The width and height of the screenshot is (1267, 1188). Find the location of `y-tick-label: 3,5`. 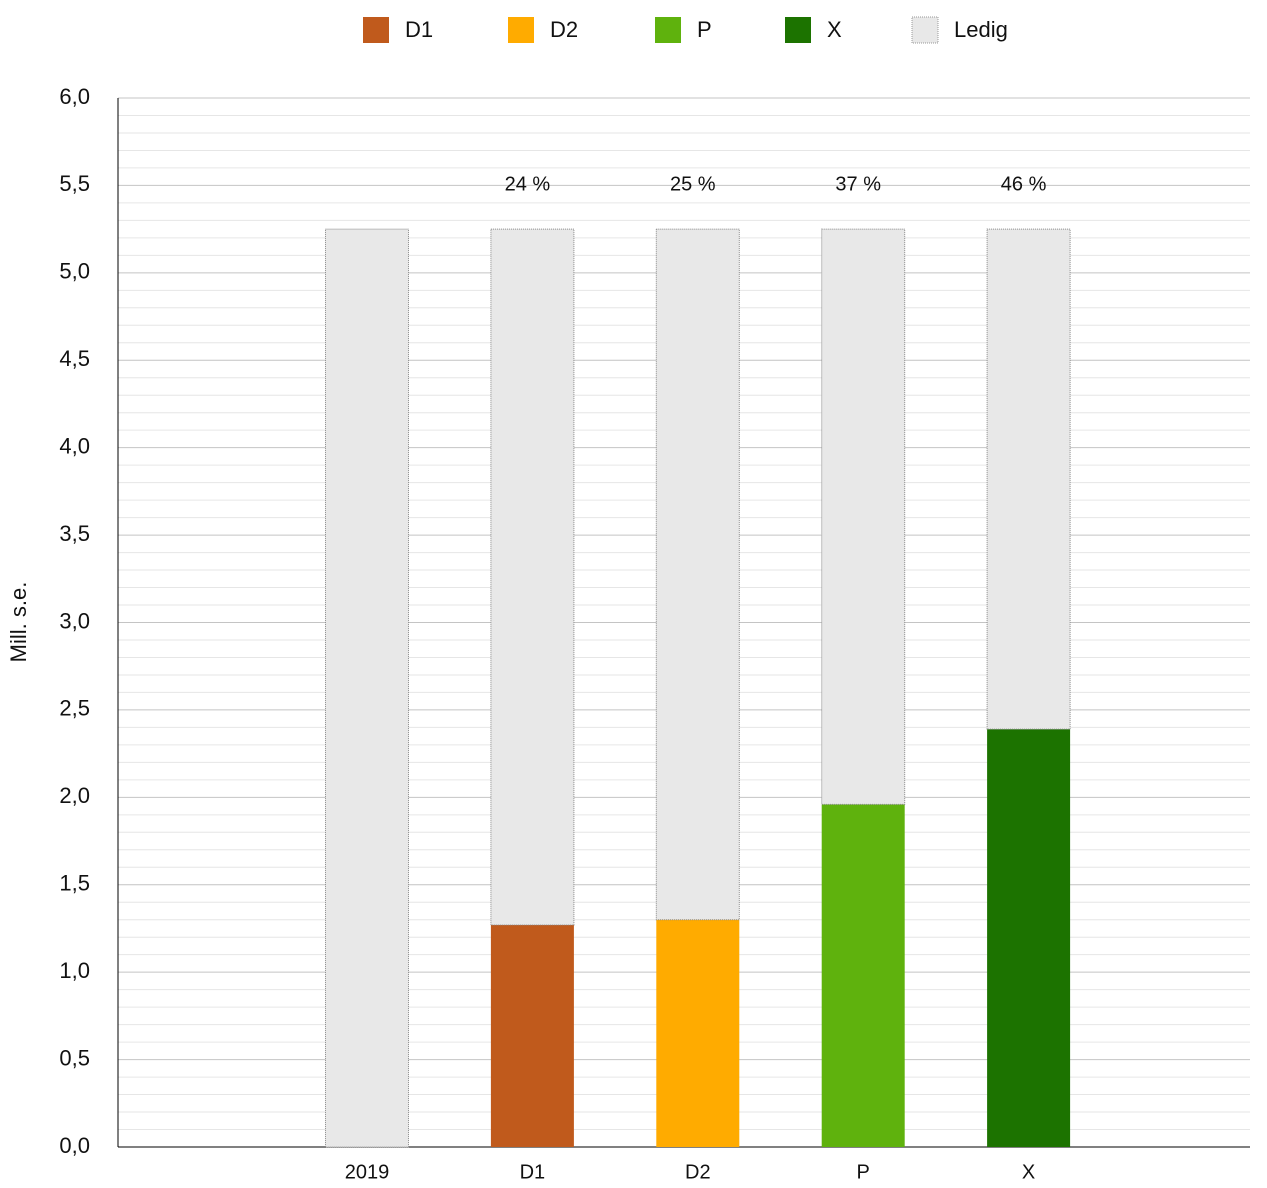

y-tick-label: 3,5 is located at coordinates (74, 533).